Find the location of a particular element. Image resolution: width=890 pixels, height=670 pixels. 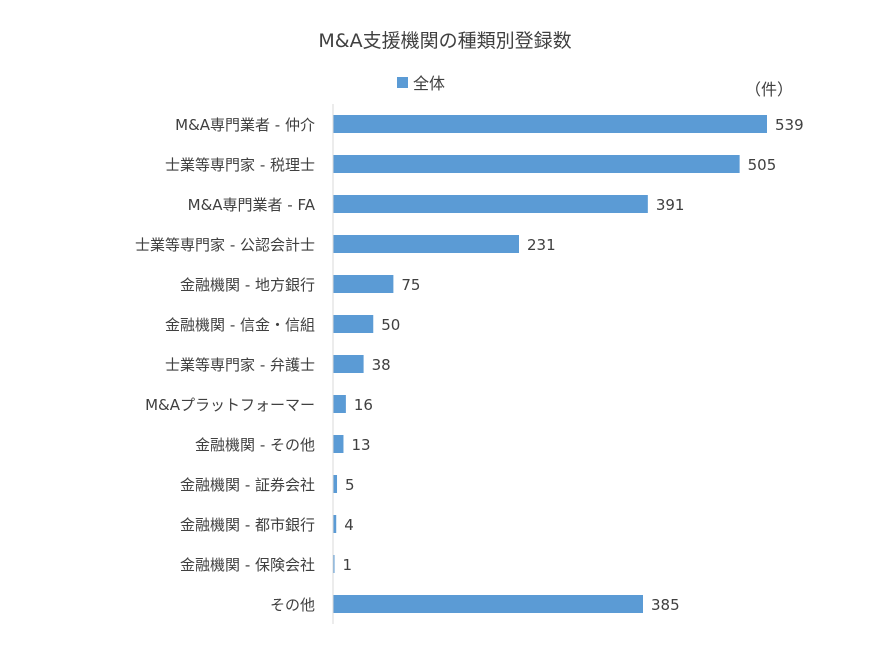

data-label: 505 is located at coordinates (762, 165).